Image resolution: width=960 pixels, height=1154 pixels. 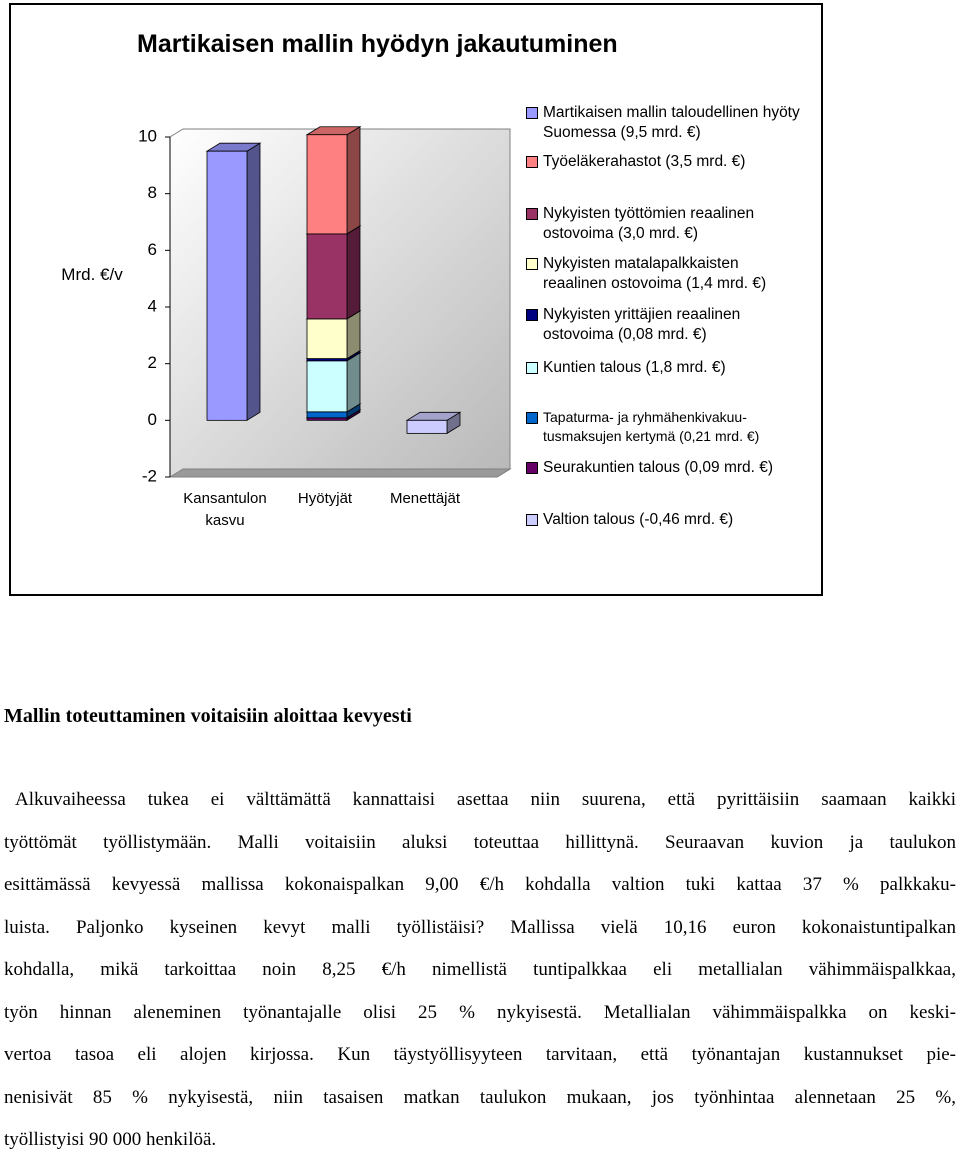 I want to click on y-tick-label: 6, so click(x=152, y=249).